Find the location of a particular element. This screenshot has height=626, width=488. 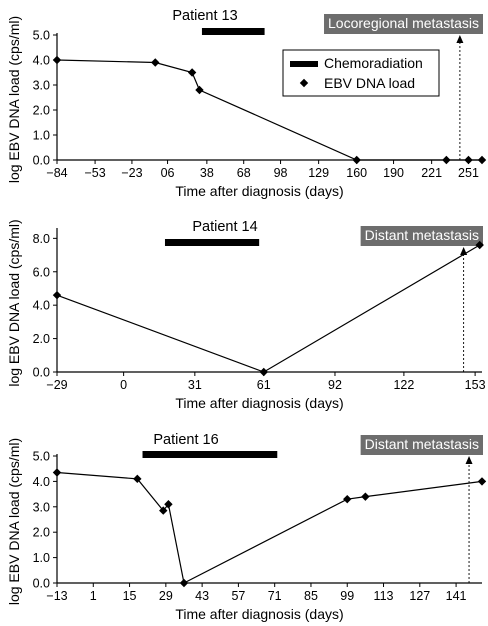

legend: Chemoradiation EBV DNA load is located at coordinates (361, 73).